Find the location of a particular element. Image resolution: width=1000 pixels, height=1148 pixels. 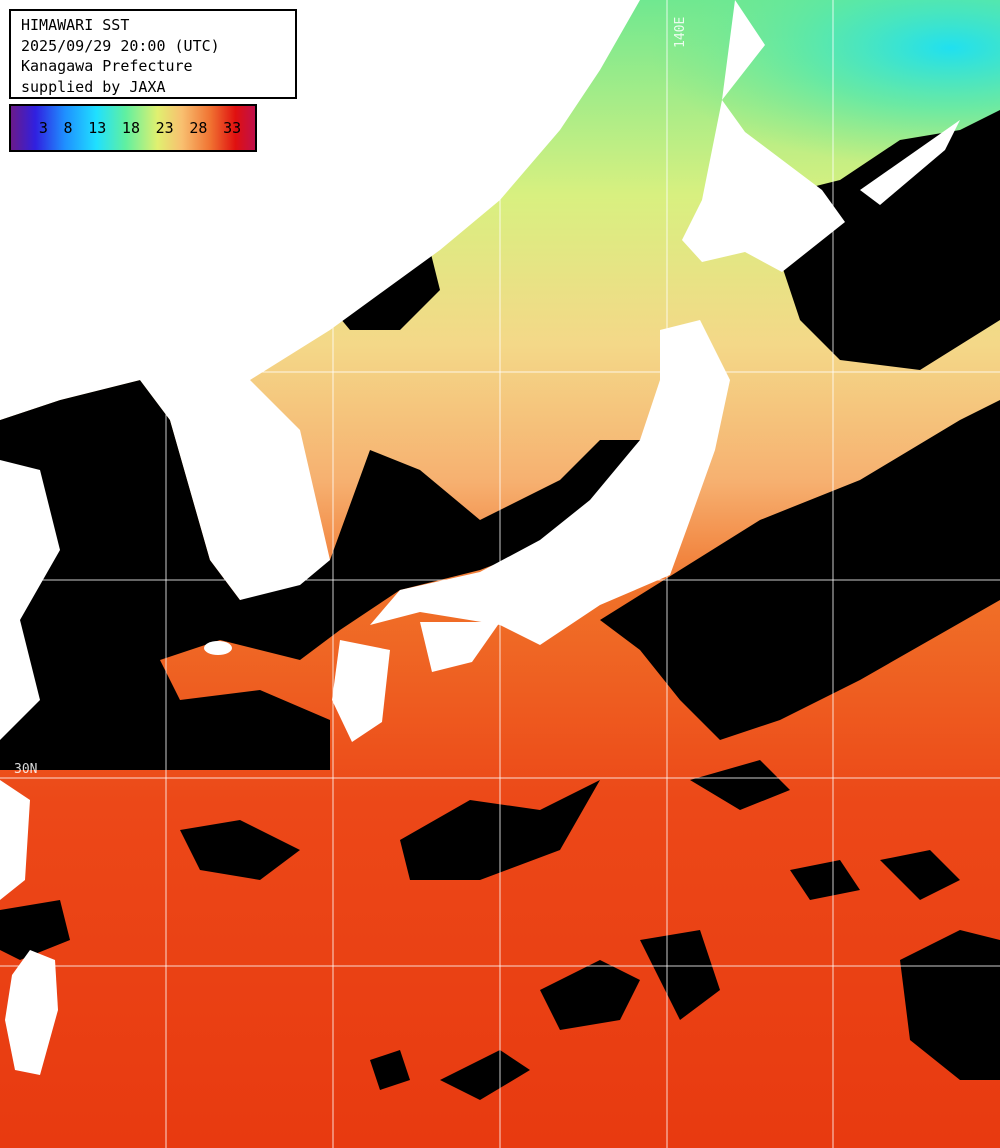

header-line: 2025/09/29 20:00 (UTC) is located at coordinates (120, 45).